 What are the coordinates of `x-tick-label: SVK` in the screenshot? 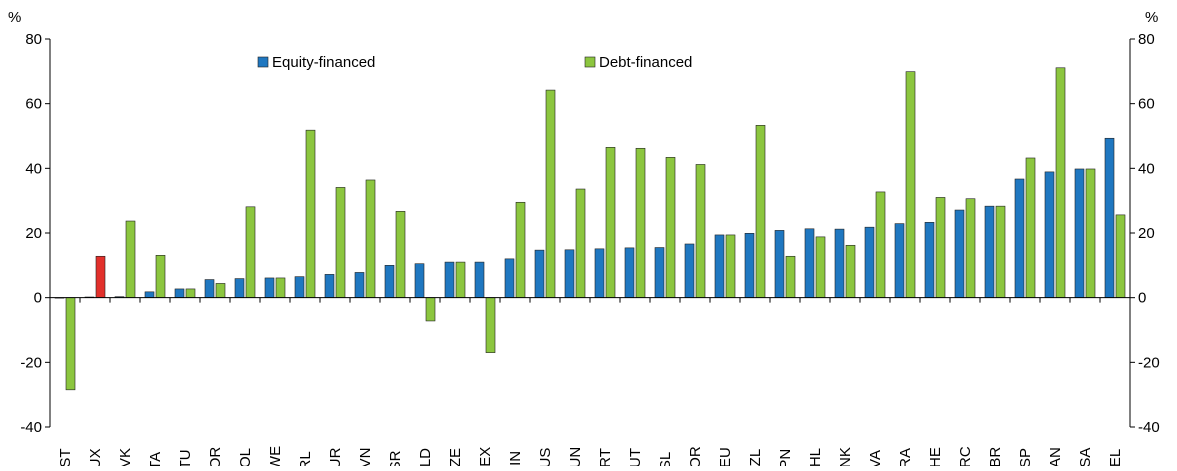 It's located at (125, 457).